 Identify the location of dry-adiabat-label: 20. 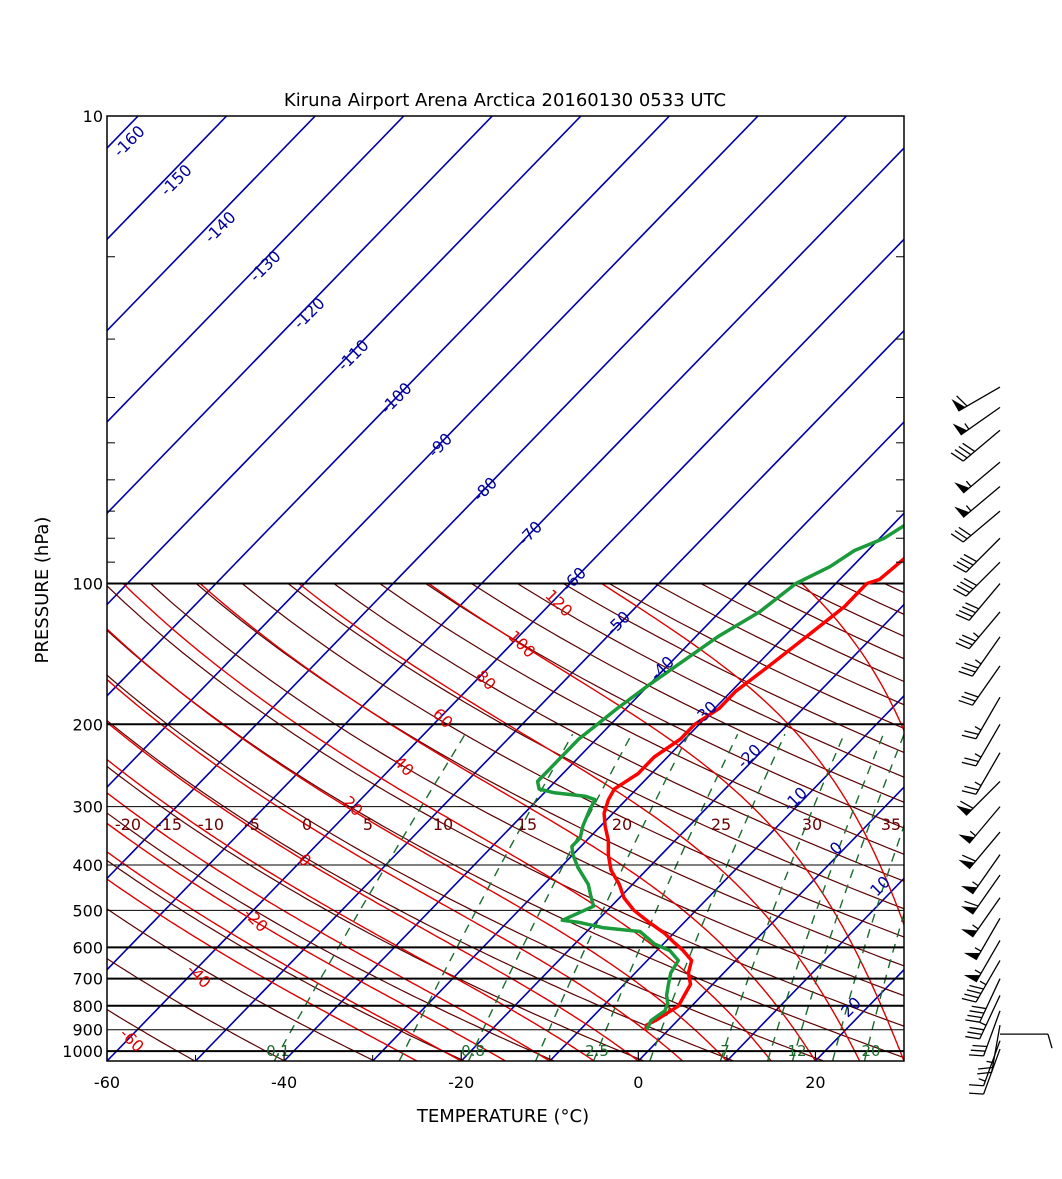
(622, 824).